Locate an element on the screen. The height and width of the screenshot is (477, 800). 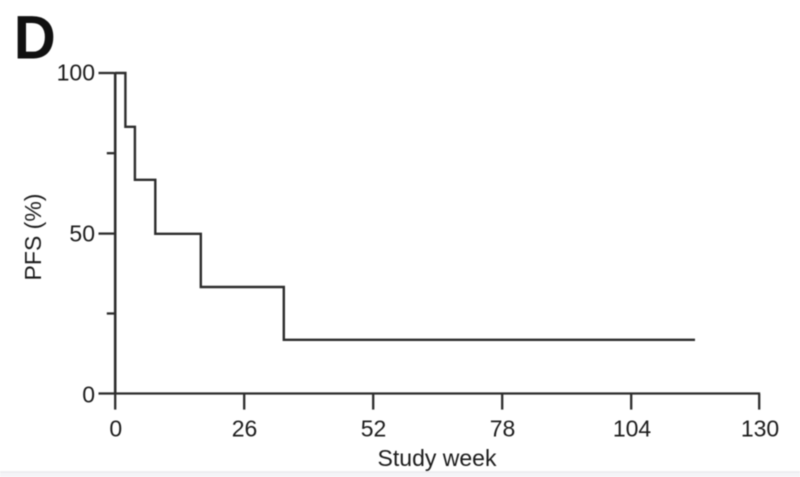
svg-text: Study week is located at coordinates (437, 458).